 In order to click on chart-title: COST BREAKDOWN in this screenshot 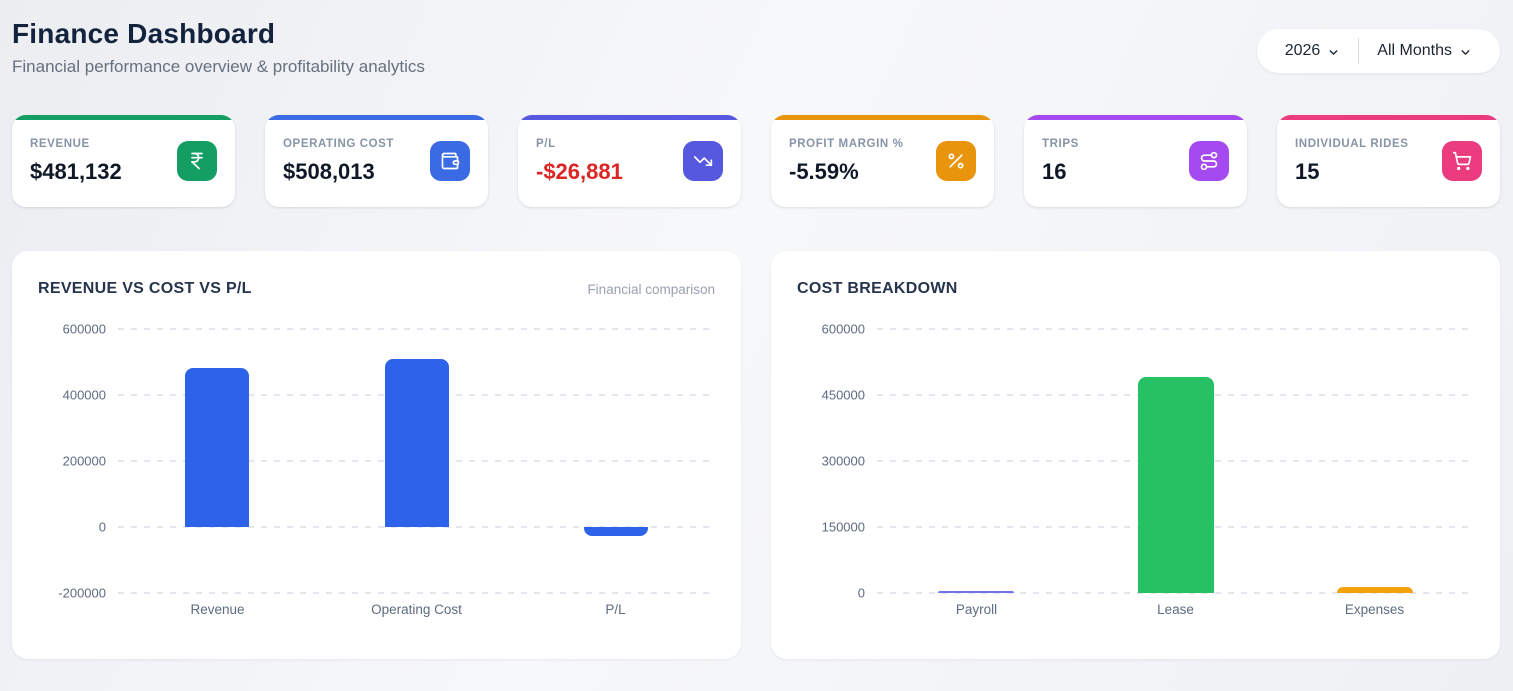, I will do `click(877, 288)`.